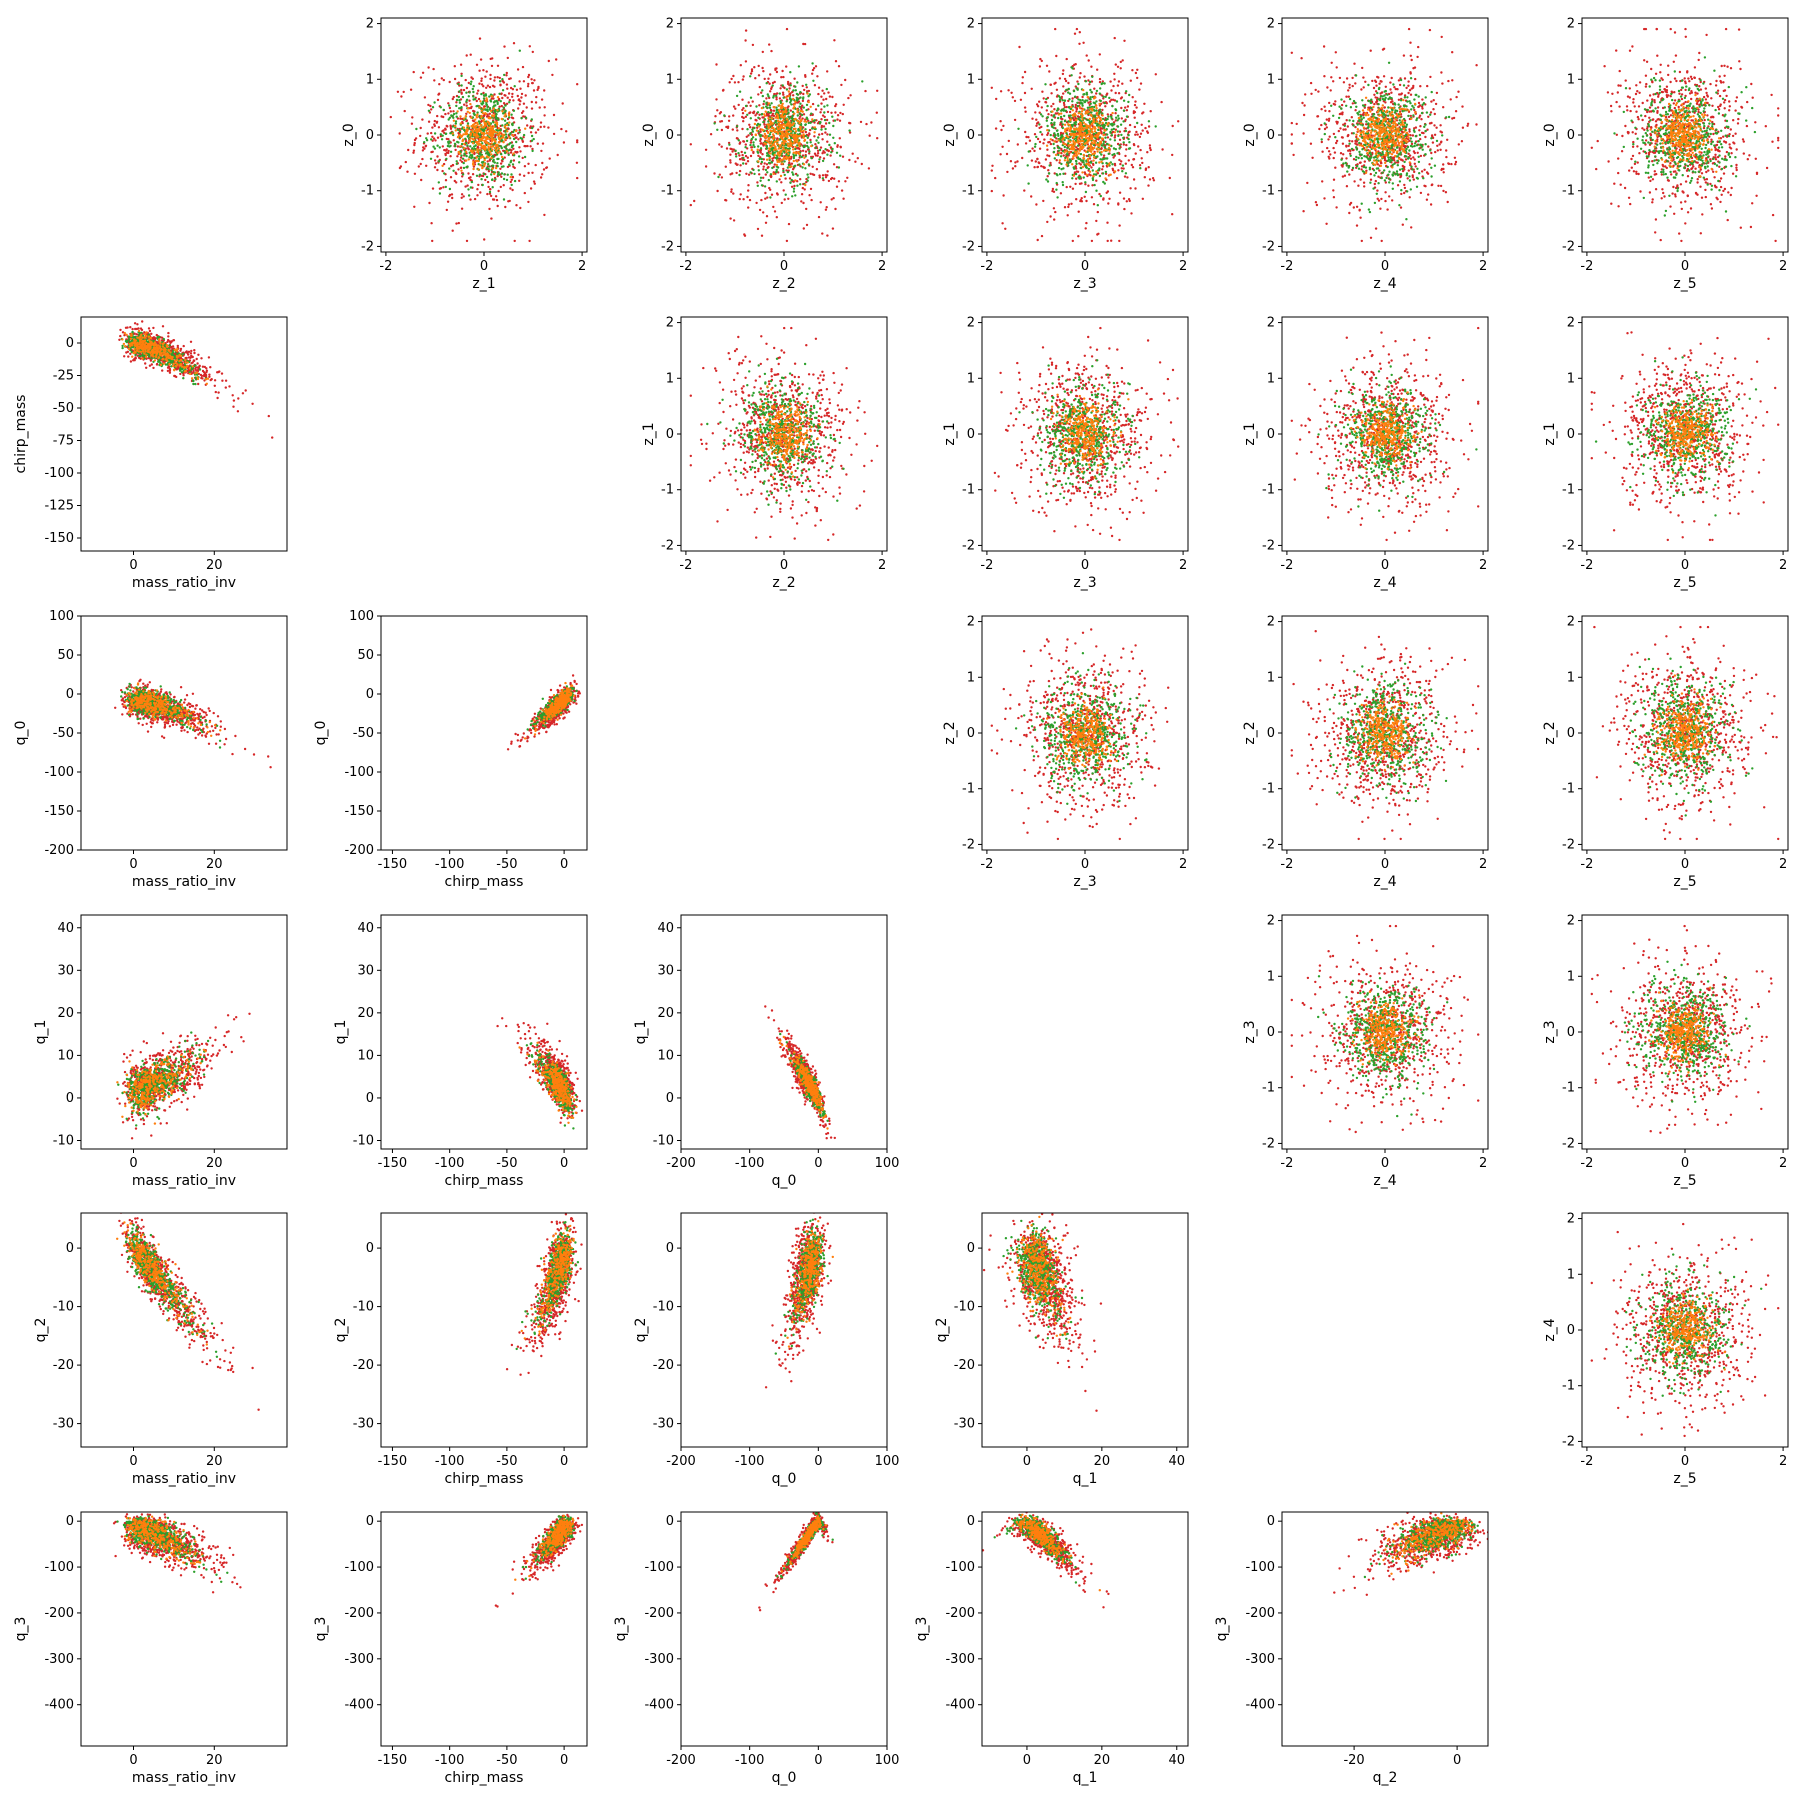  I want to click on x-axis-label: z_2, so click(783, 284).